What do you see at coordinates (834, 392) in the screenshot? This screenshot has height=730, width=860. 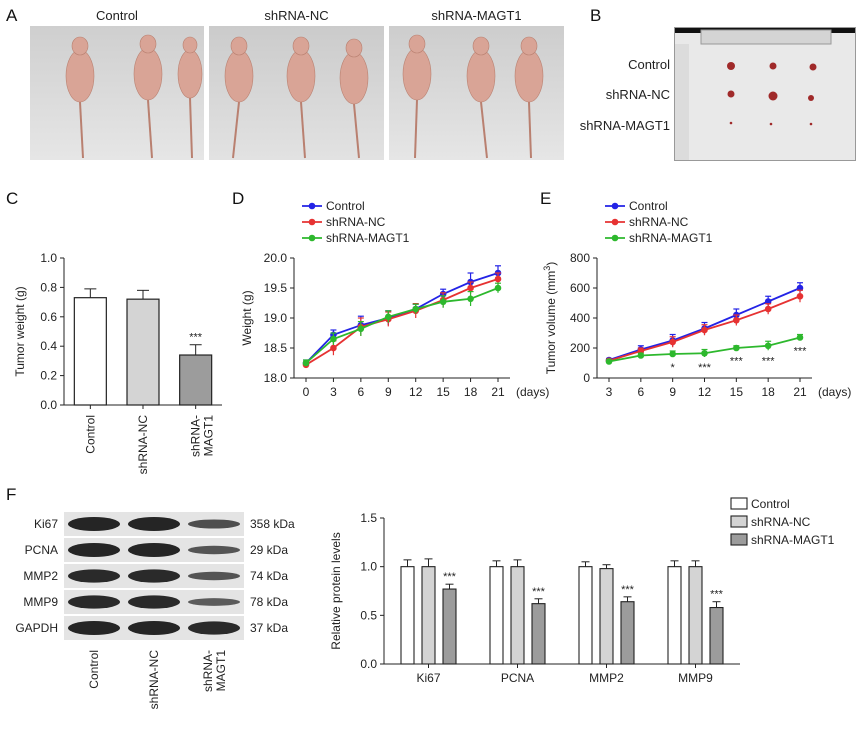 I see `x-axis-unit: (days)` at bounding box center [834, 392].